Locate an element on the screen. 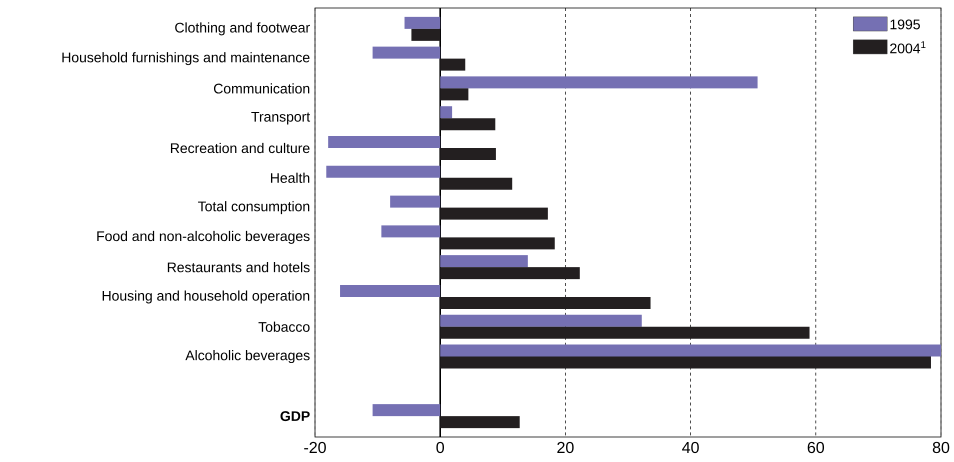 The width and height of the screenshot is (954, 462). y-tick-label: Housing and household operation is located at coordinates (206, 297).